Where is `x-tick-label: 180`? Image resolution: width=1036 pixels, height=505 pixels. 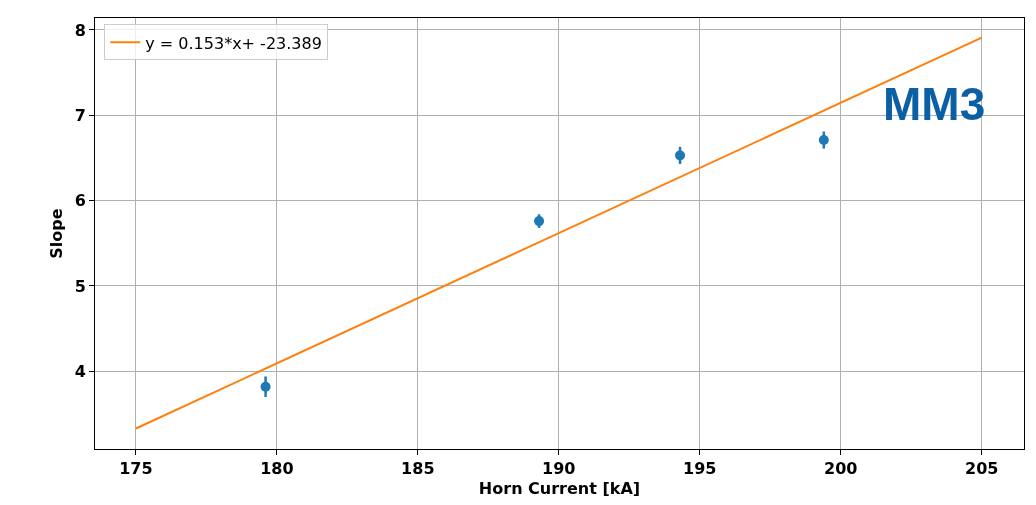
x-tick-label: 180 is located at coordinates (277, 469).